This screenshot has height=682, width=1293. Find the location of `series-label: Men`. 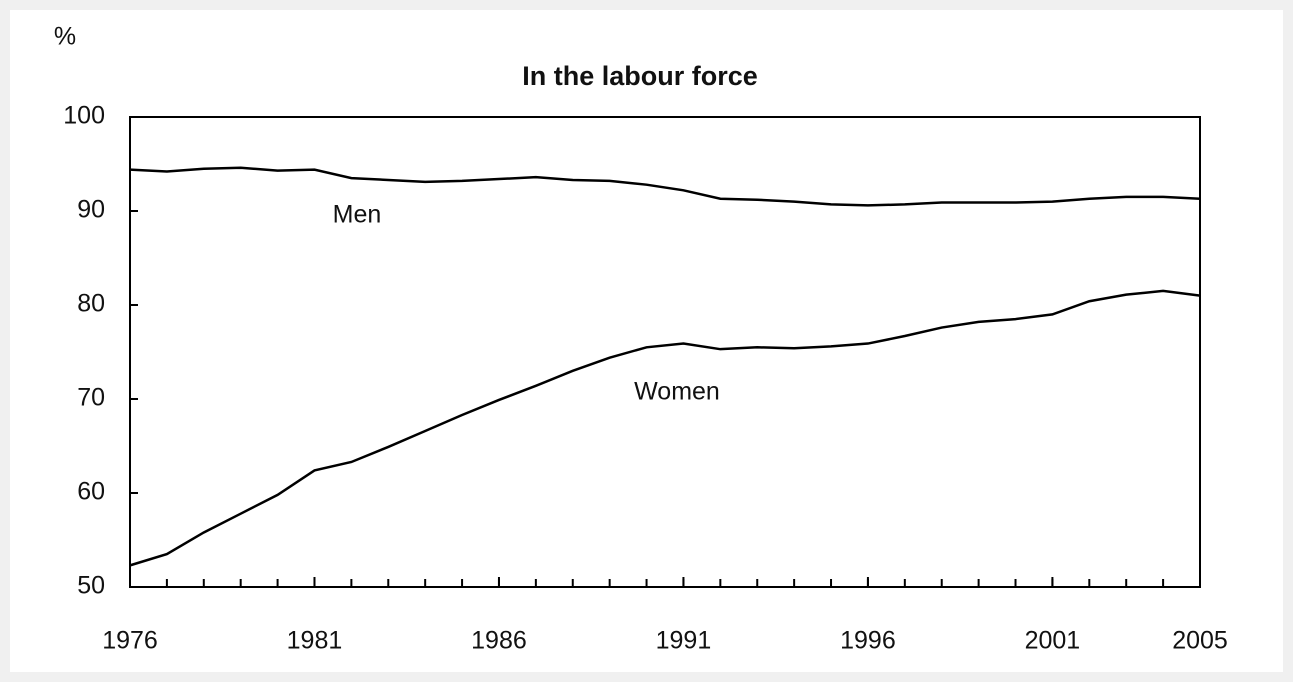

series-label: Men is located at coordinates (357, 215).